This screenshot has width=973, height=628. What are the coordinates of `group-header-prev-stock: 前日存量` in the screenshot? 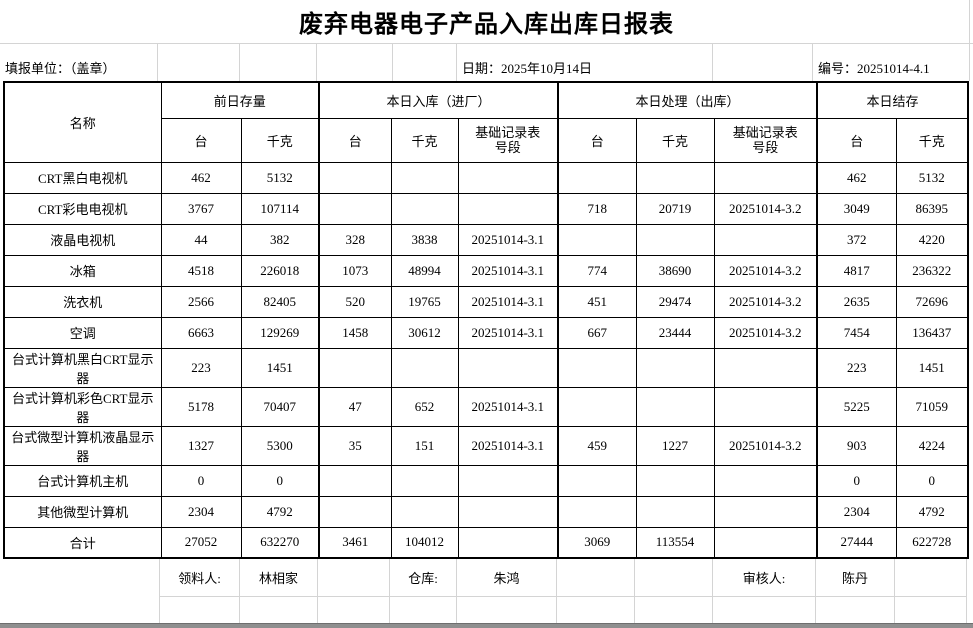 It's located at (240, 100).